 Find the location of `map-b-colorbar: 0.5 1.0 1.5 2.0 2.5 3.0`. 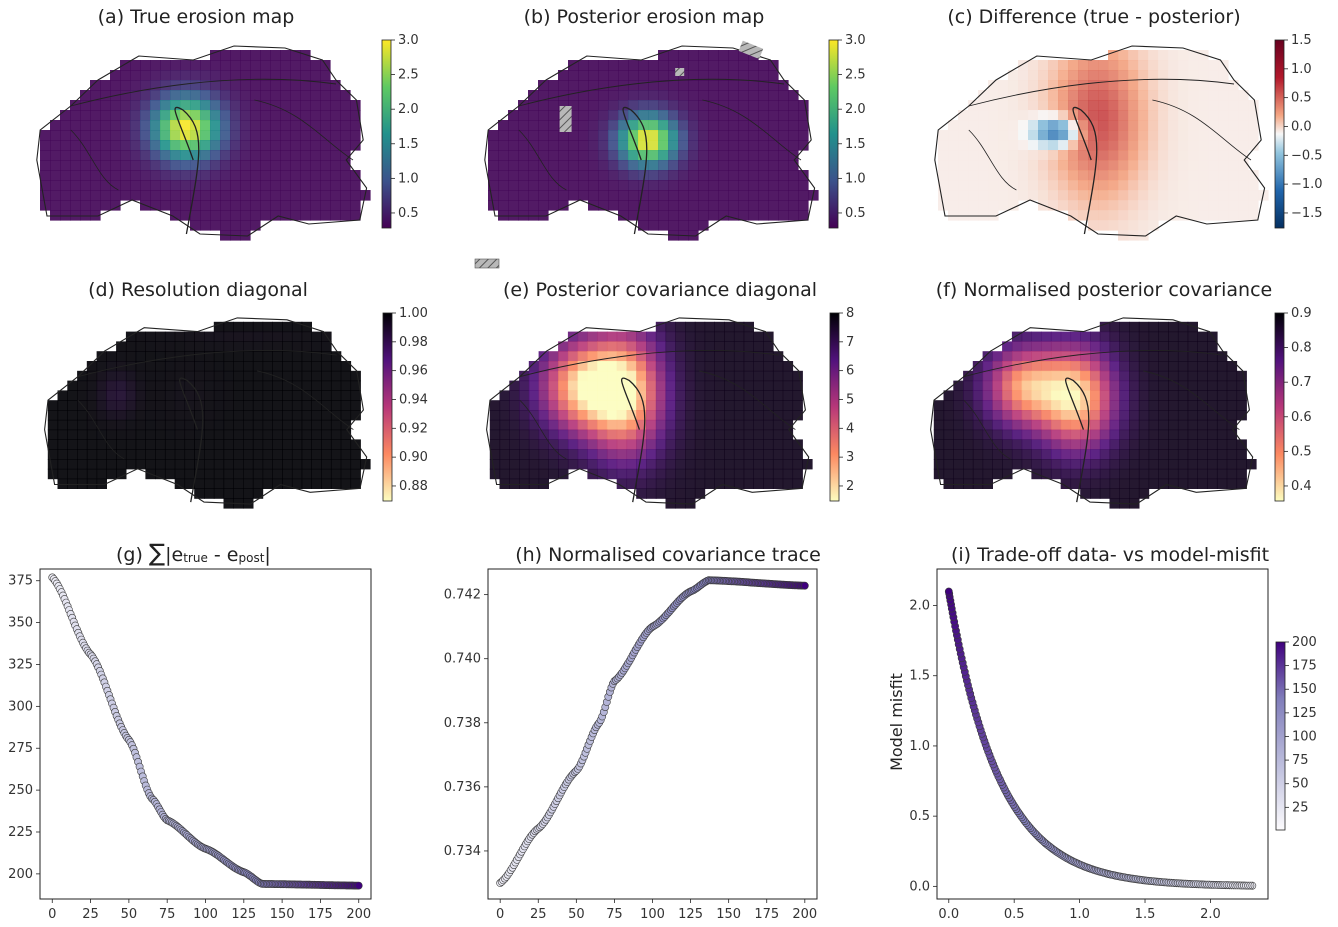

map-b-colorbar: 0.5 1.0 1.5 2.0 2.5 3.0 is located at coordinates (847, 131).